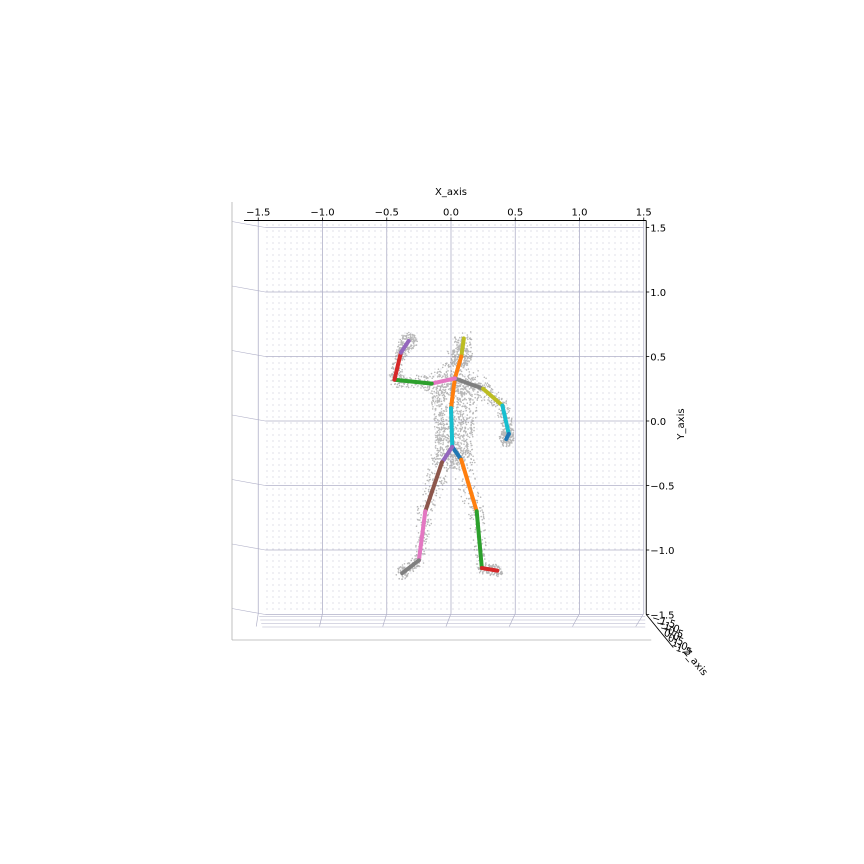 Image resolution: width=864 pixels, height=864 pixels. Describe the element at coordinates (469, 383) in the screenshot. I see `bone-neck-l_shoulder` at that location.